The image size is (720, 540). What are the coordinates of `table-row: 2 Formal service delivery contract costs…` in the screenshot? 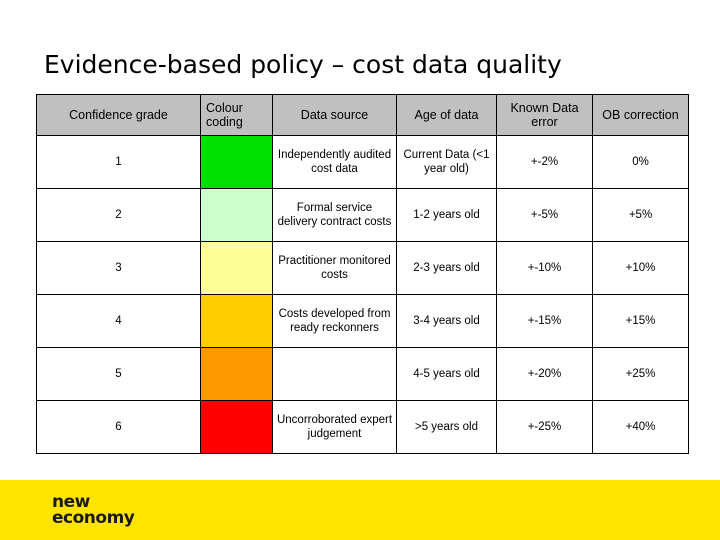 It's located at (362, 215).